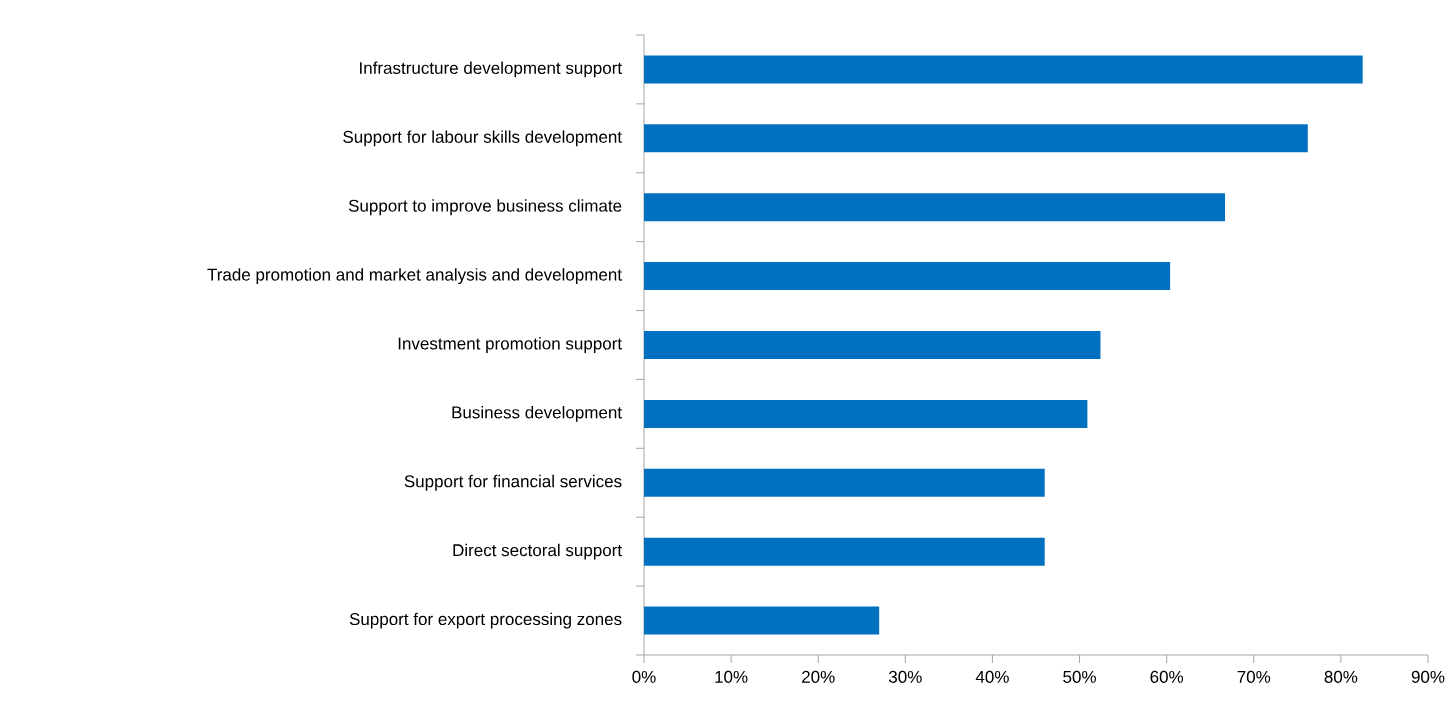 The height and width of the screenshot is (703, 1454). What do you see at coordinates (905, 676) in the screenshot?
I see `x-tick-label: 30%` at bounding box center [905, 676].